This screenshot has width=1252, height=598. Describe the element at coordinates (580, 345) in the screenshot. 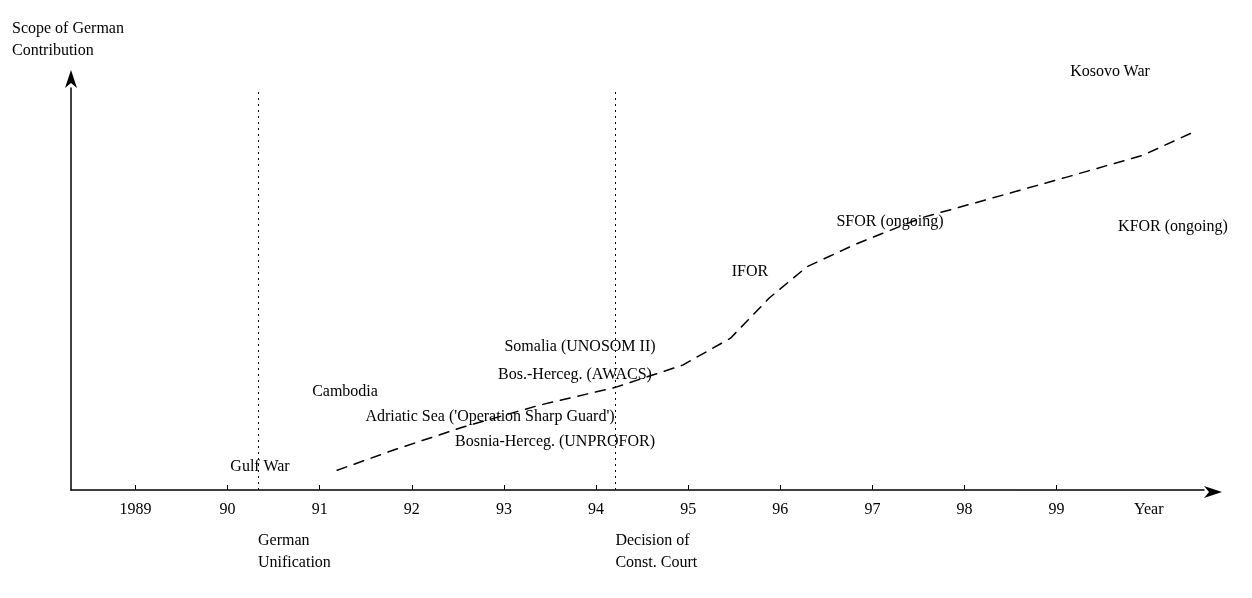

I see `annotation: Somalia (UNOSOM II)` at that location.